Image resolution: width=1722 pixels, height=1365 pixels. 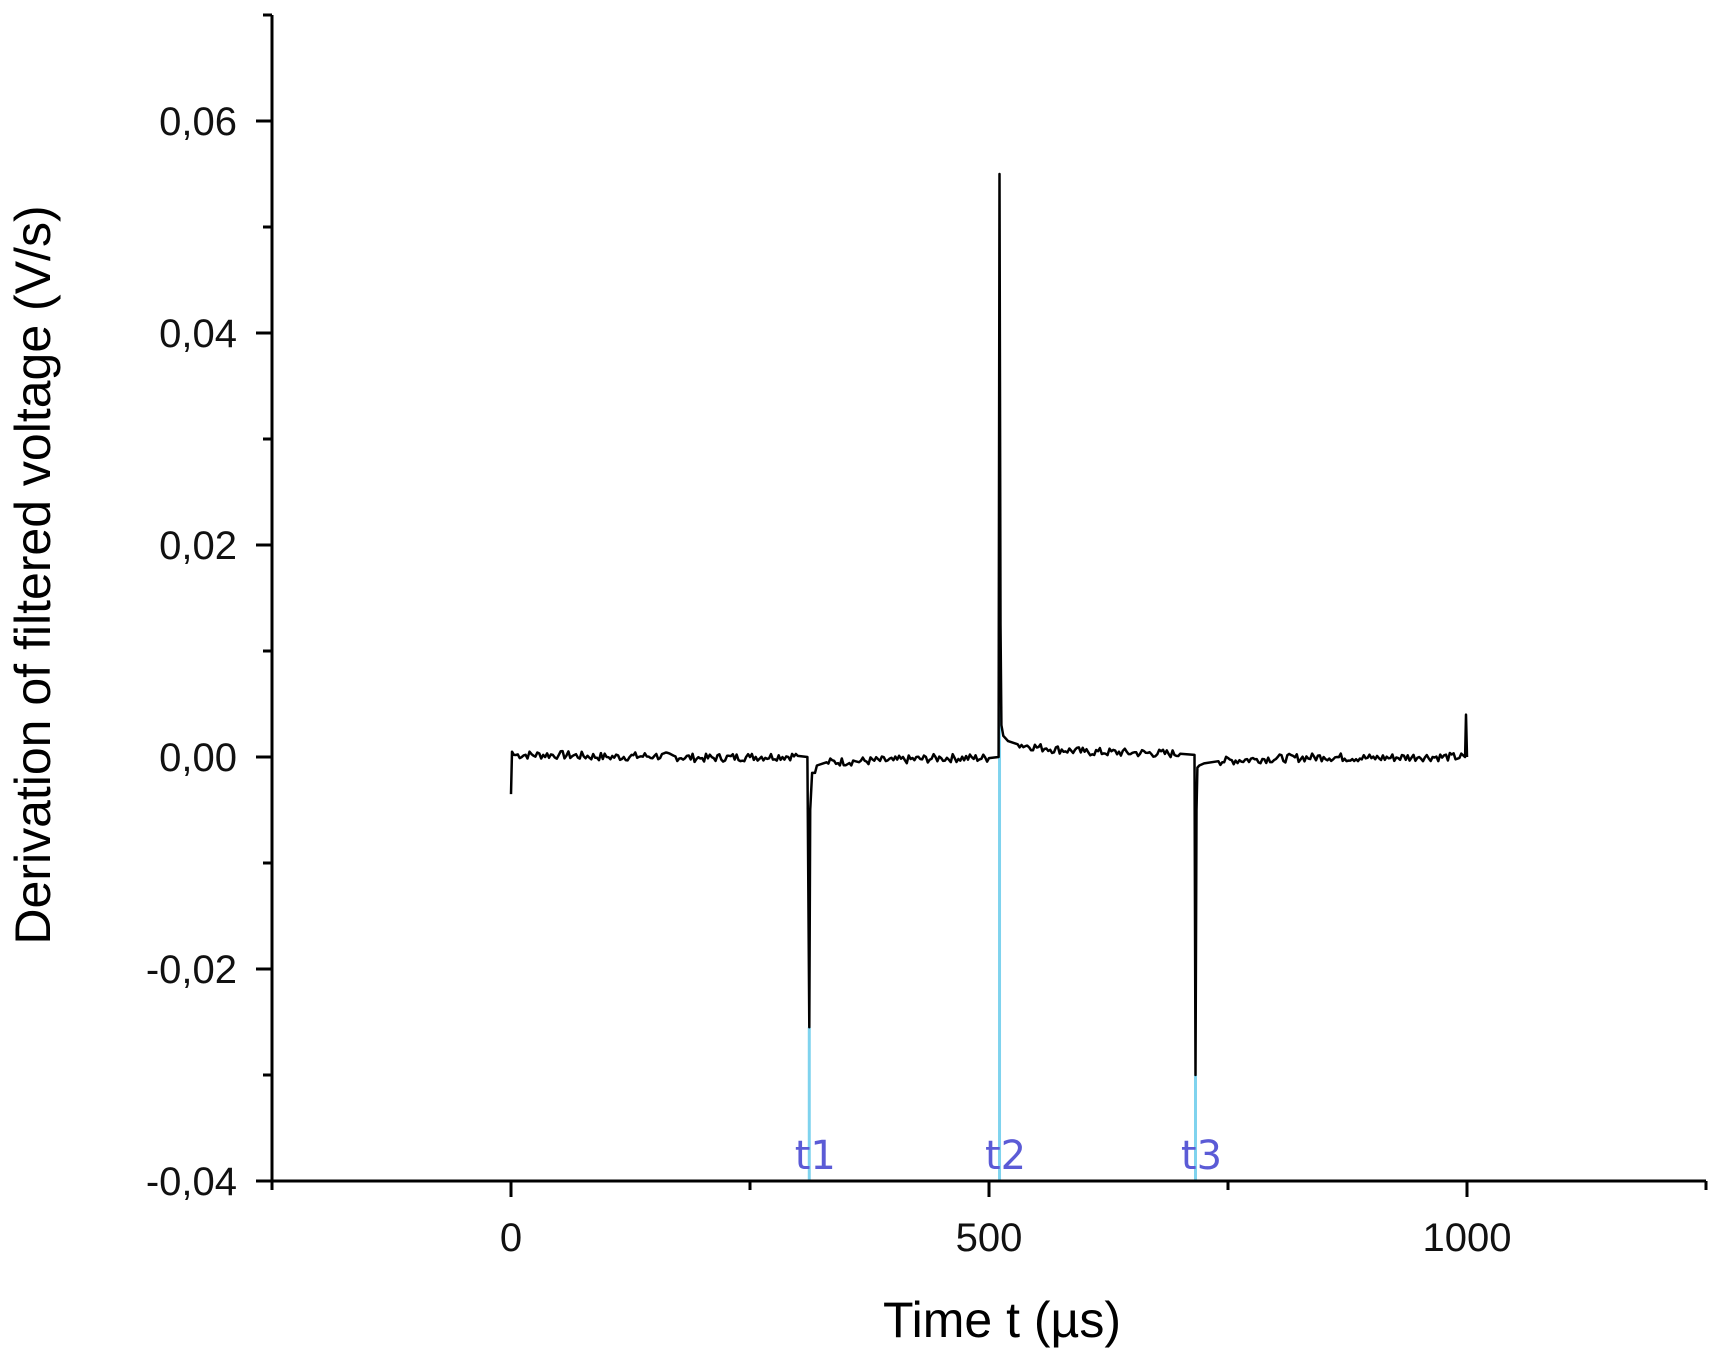 What do you see at coordinates (191, 1182) in the screenshot?
I see `y-tick-label: -0,04` at bounding box center [191, 1182].